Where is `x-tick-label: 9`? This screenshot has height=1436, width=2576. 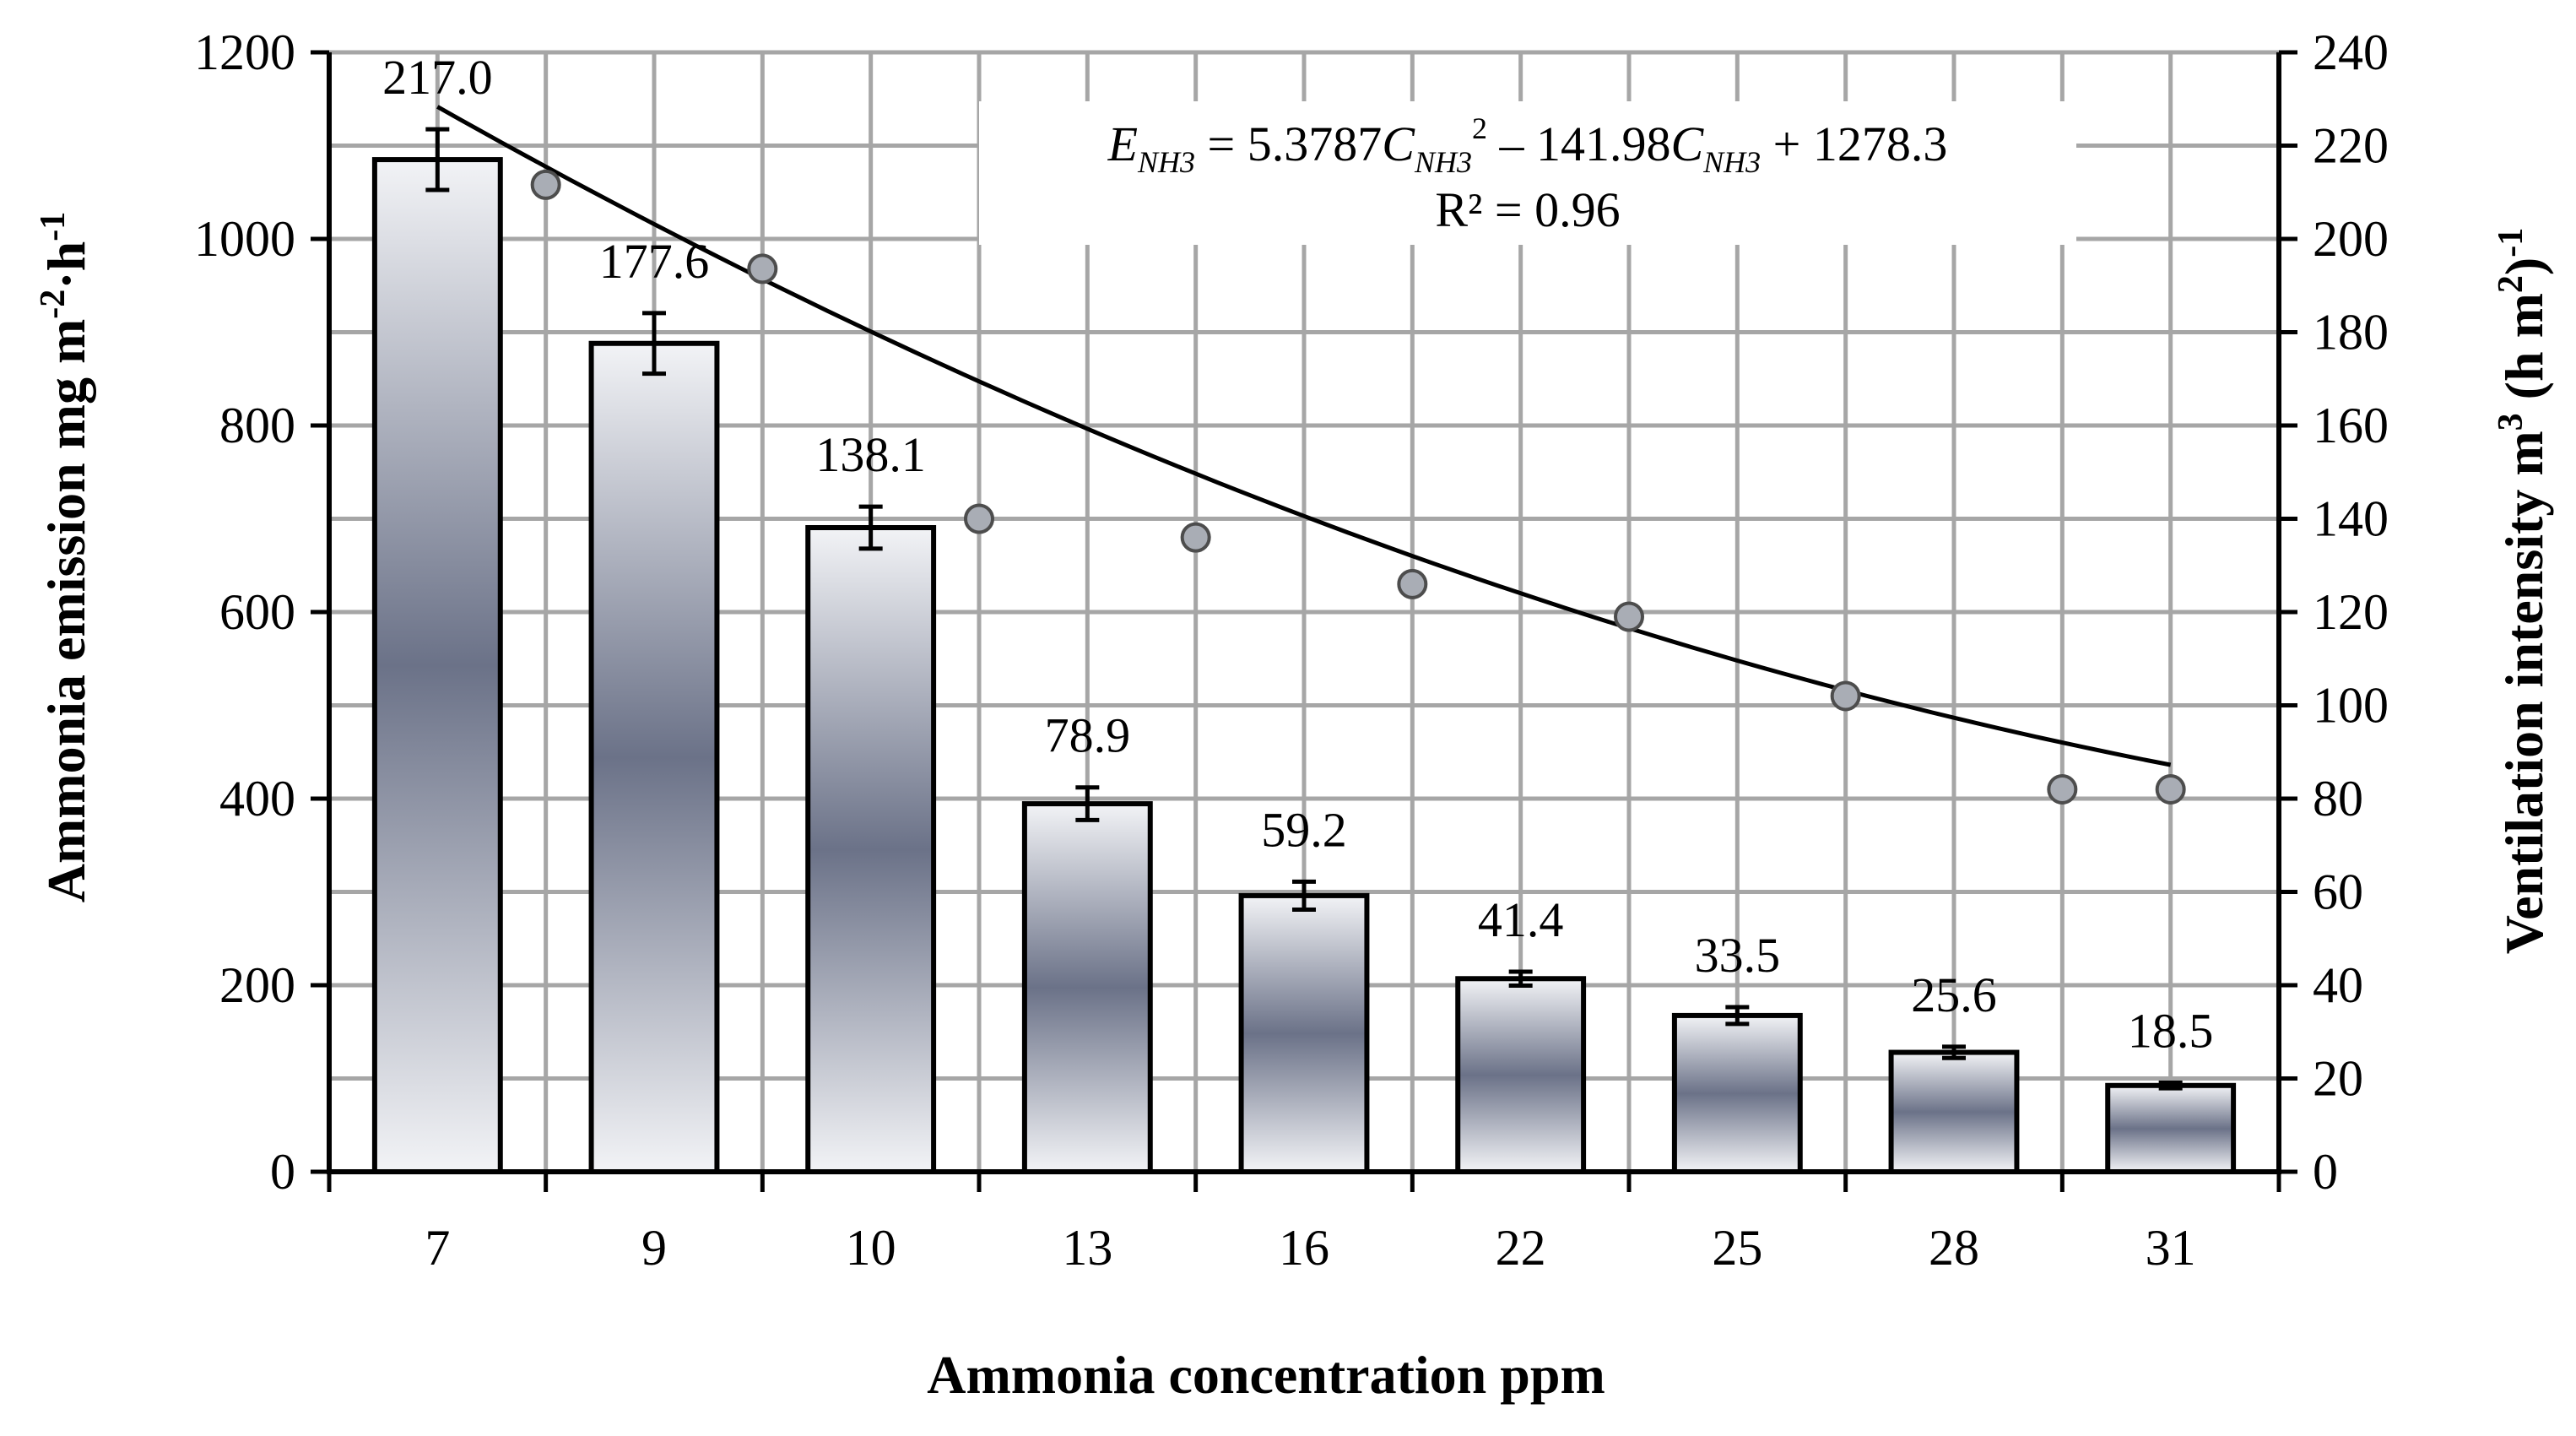
x-tick-label: 9 is located at coordinates (654, 1248).